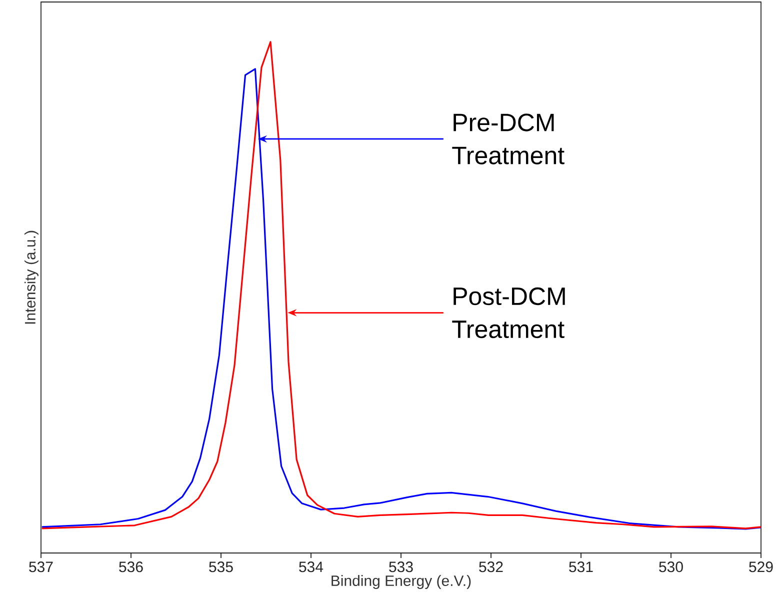  I want to click on x-tick-label: 533, so click(401, 567).